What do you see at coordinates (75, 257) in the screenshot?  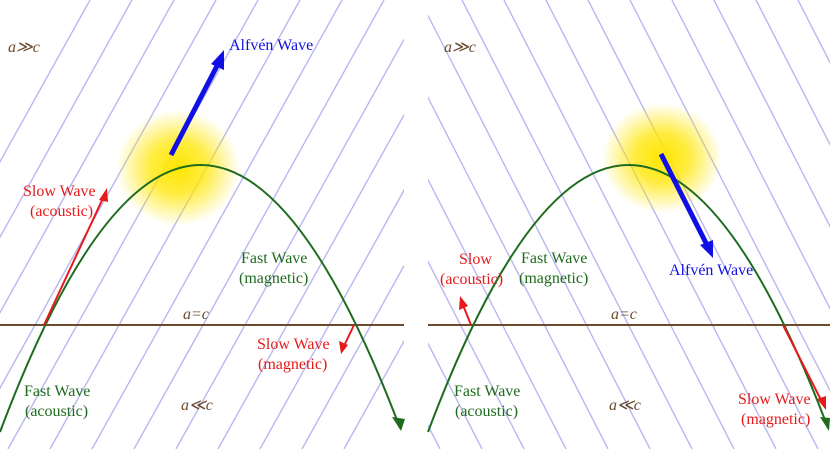 I see `left-slow-upper-arrow` at bounding box center [75, 257].